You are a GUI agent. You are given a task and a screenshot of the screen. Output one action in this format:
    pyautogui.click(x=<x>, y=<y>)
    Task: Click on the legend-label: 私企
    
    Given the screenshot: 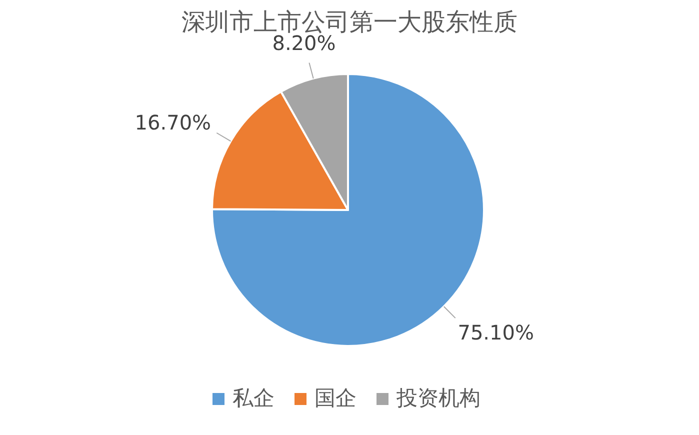 What is the action you would take?
    pyautogui.click(x=253, y=398)
    